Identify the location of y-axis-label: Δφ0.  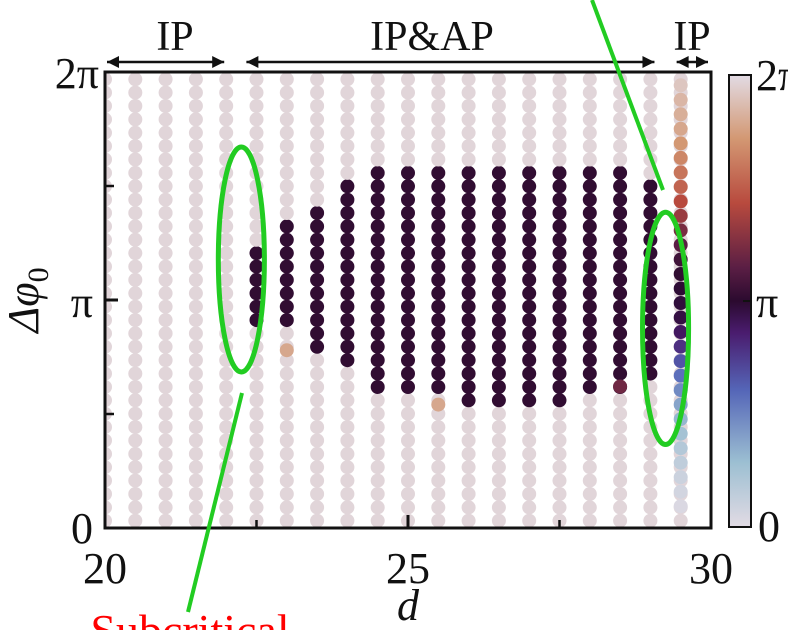
(27, 300).